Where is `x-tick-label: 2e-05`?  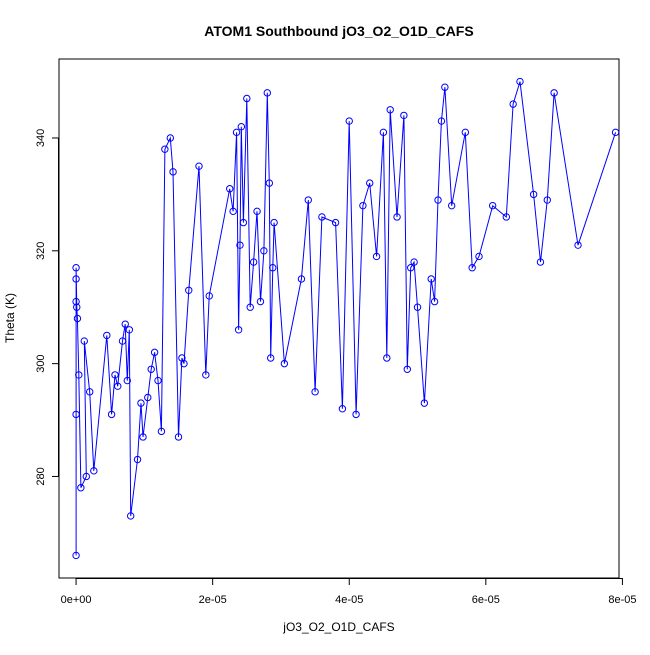
x-tick-label: 2e-05 is located at coordinates (213, 600).